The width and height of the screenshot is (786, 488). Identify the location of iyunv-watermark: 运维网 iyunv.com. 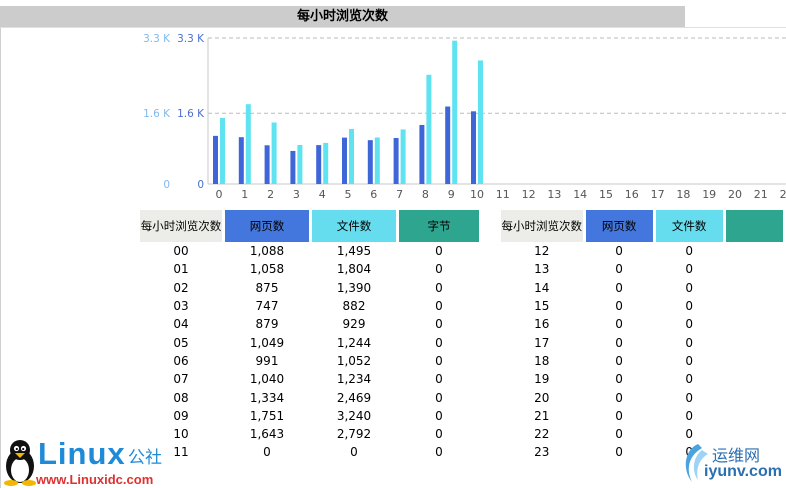
(731, 464).